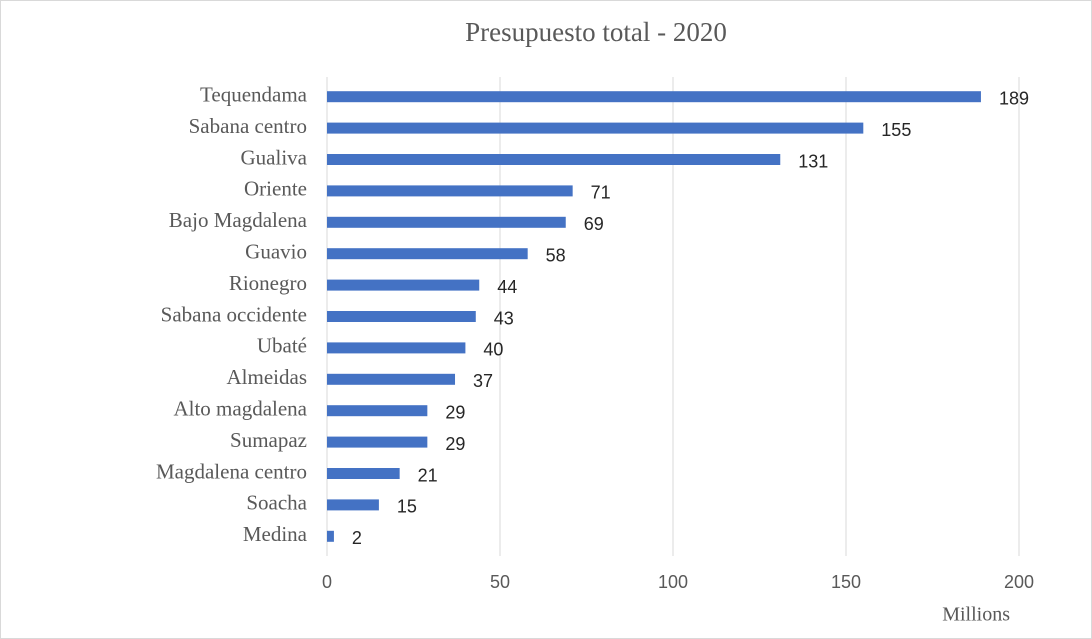  Describe the element at coordinates (234, 314) in the screenshot. I see `y-tick-label: Sabana occidente` at that location.